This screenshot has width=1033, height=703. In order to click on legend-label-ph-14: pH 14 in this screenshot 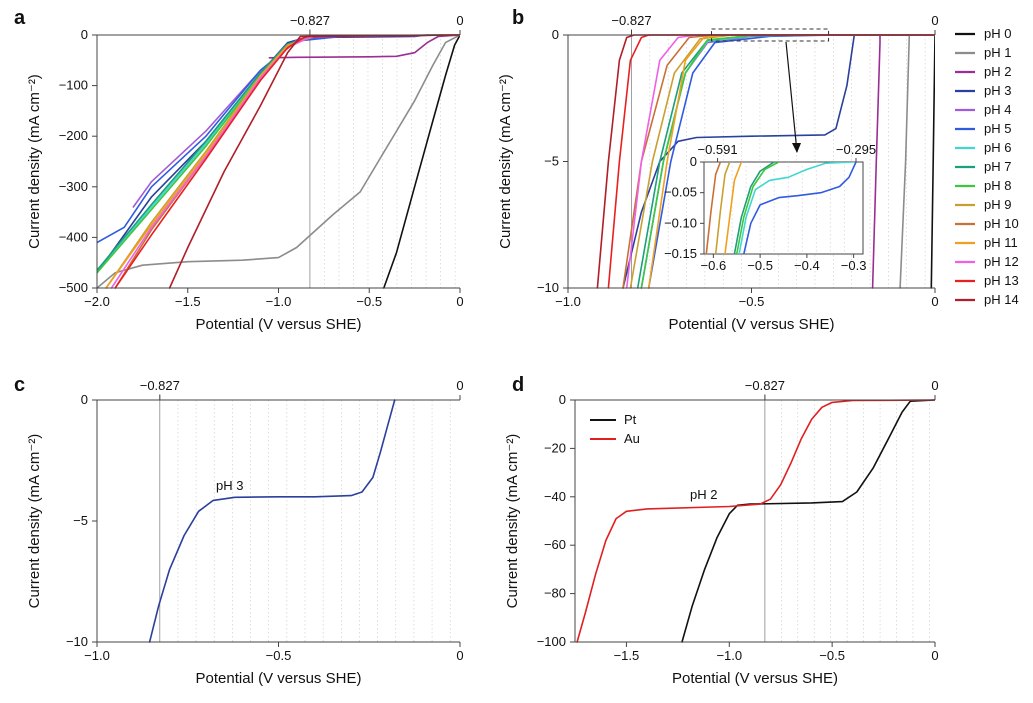, I will do `click(1001, 299)`.